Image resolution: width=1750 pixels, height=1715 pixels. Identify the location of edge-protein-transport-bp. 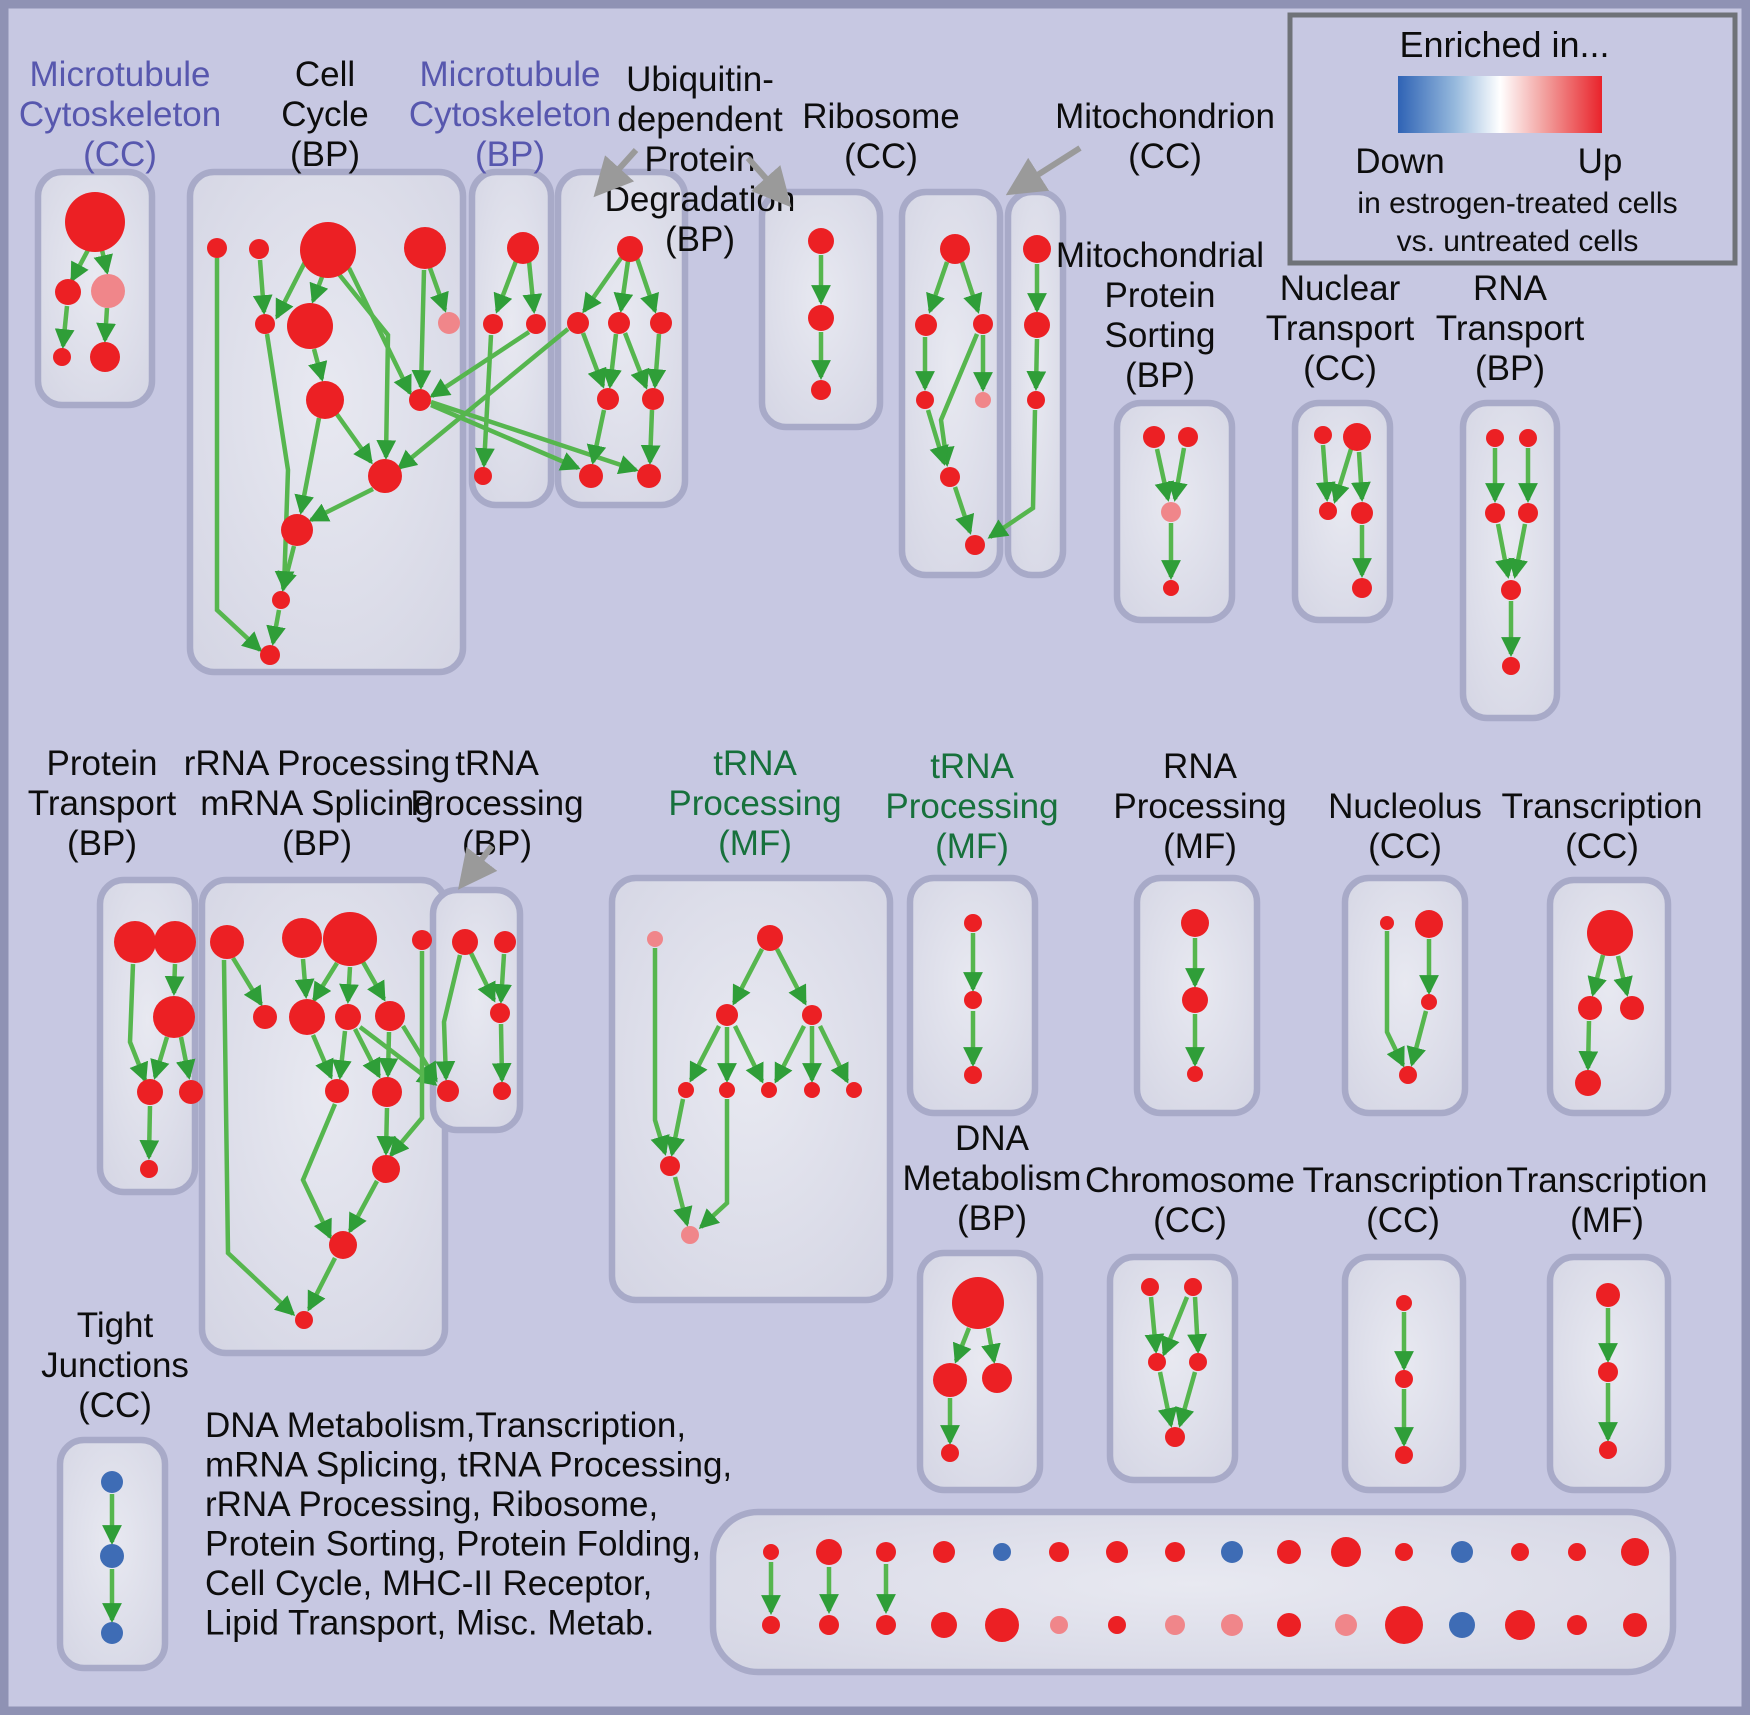
(185, 1058).